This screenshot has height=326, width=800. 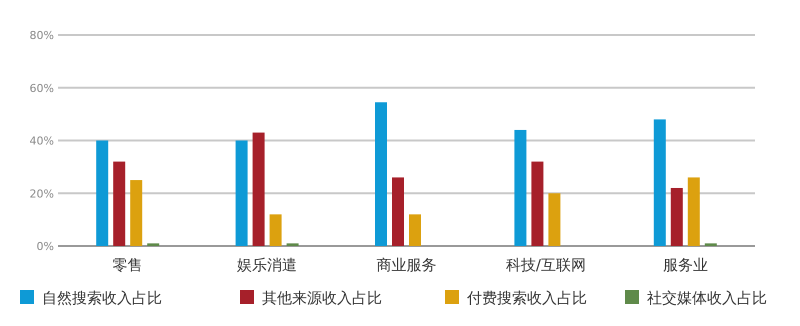 What do you see at coordinates (707, 298) in the screenshot?
I see `legend-label: 社交媒体收入占比` at bounding box center [707, 298].